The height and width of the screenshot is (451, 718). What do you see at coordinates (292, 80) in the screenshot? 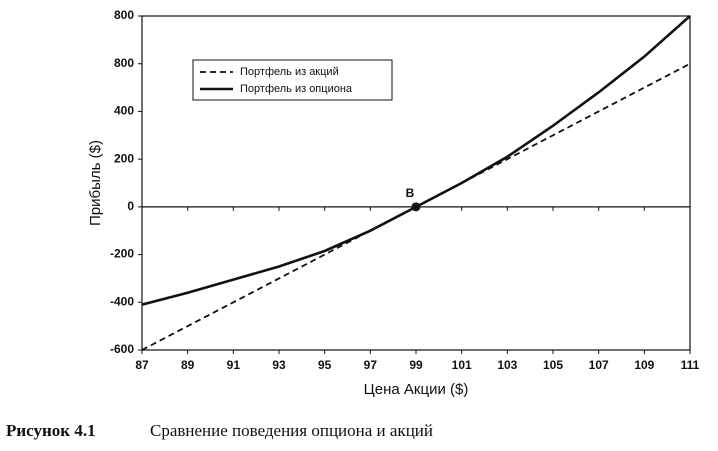
I see `legend-box` at bounding box center [292, 80].